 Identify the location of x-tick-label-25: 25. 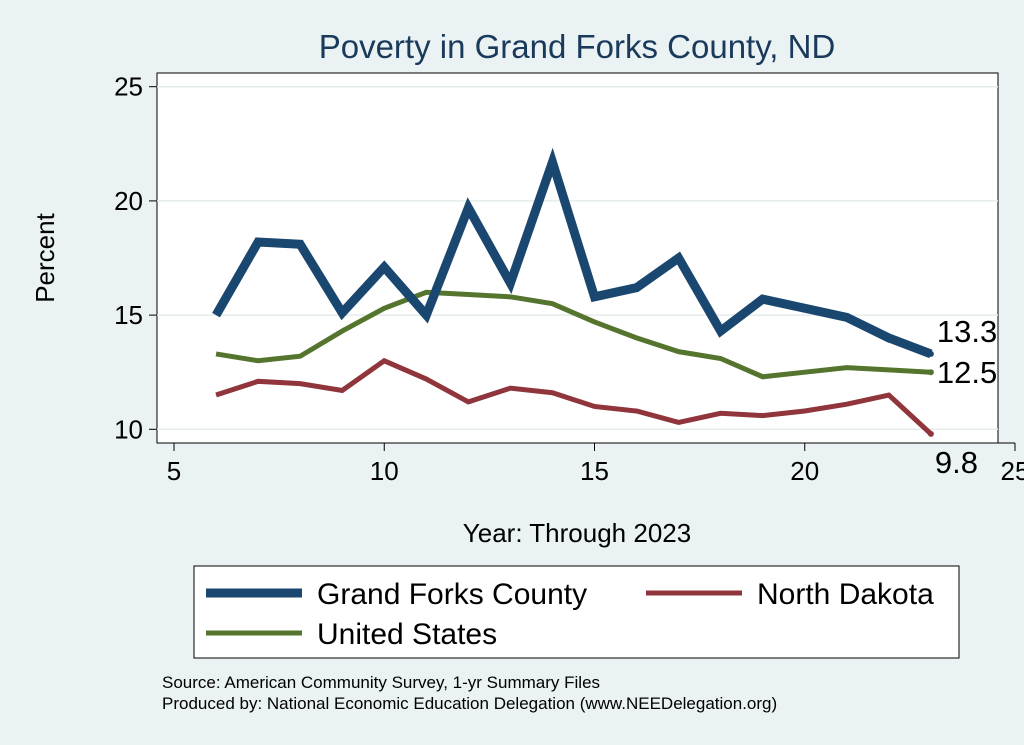
(1012, 471).